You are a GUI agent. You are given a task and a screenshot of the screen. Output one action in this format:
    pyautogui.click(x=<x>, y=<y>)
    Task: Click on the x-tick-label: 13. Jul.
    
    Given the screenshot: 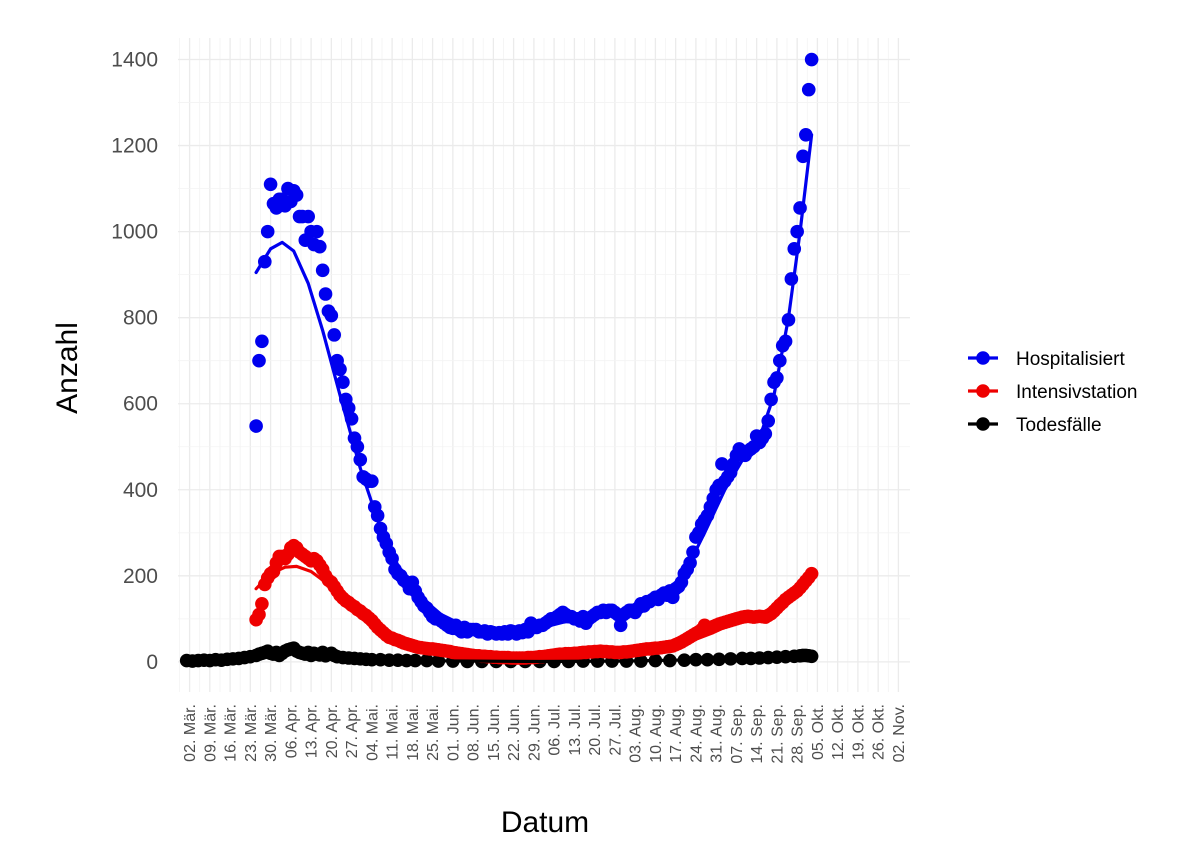 What is the action you would take?
    pyautogui.click(x=575, y=730)
    